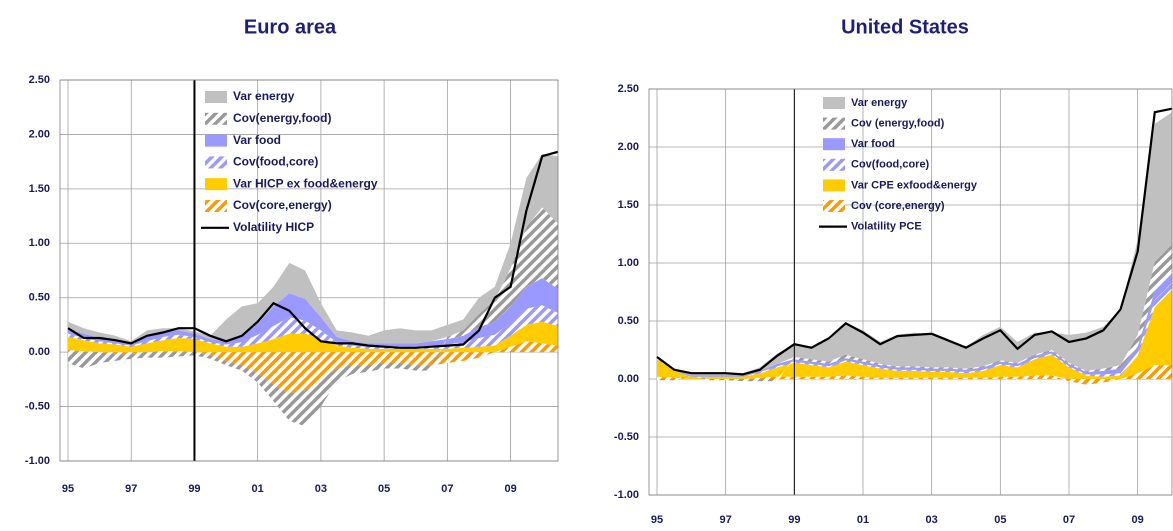  What do you see at coordinates (282, 205) in the screenshot?
I see `legend-label: Cov(core,energy)` at bounding box center [282, 205].